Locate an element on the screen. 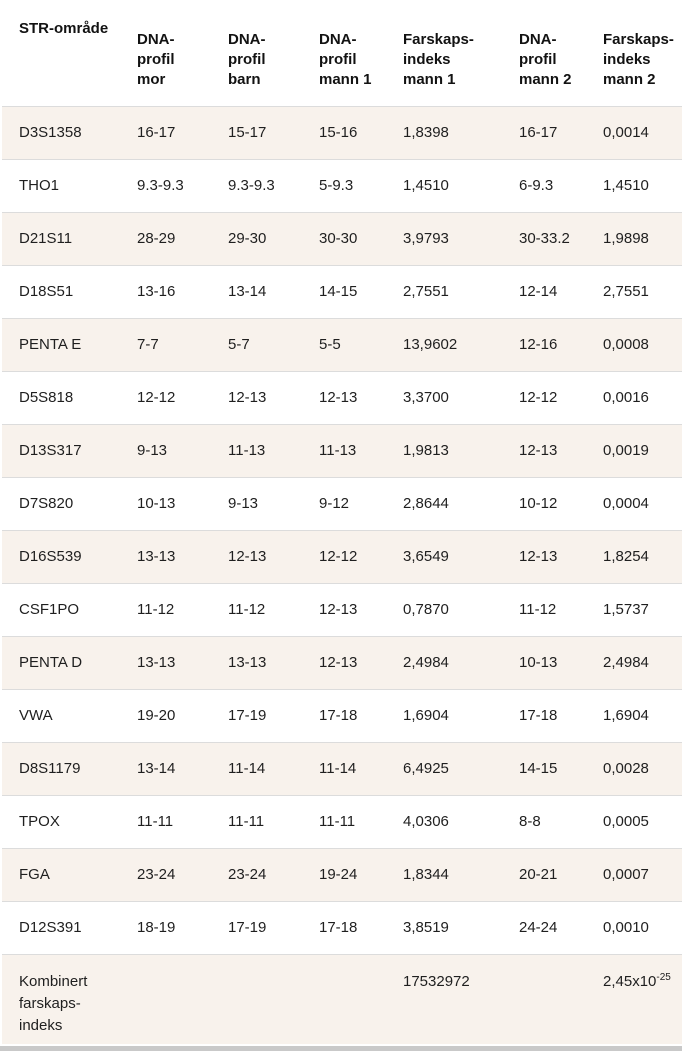 The image size is (682, 1060). cell-farskapsindeks-mann1: 2,4984 is located at coordinates (461, 662).